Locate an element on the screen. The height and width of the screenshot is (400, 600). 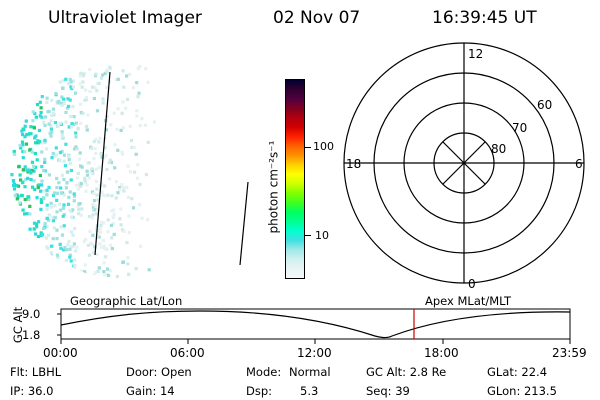
timeline-y-tick: 9.0 is located at coordinates (31, 314).